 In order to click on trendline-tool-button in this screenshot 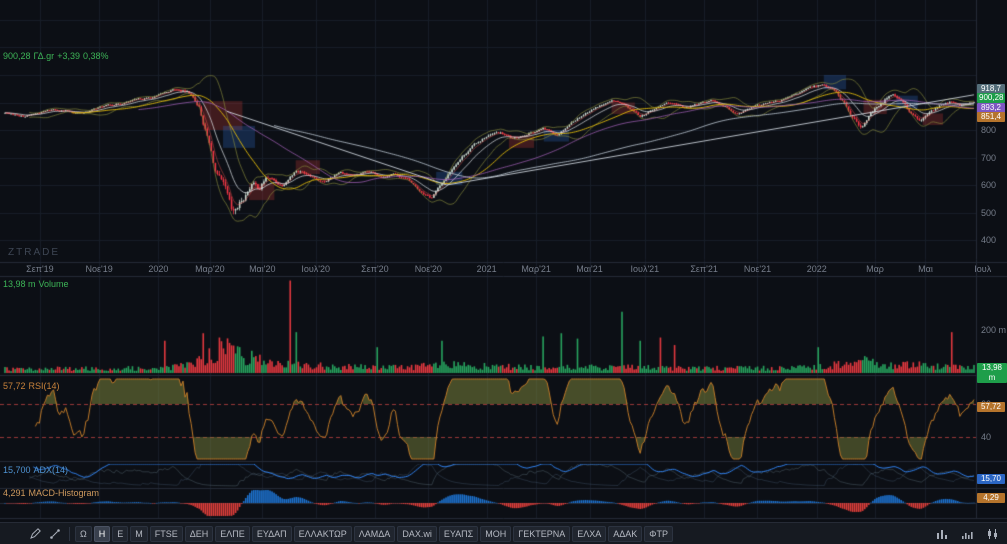, I will do `click(55, 534)`.